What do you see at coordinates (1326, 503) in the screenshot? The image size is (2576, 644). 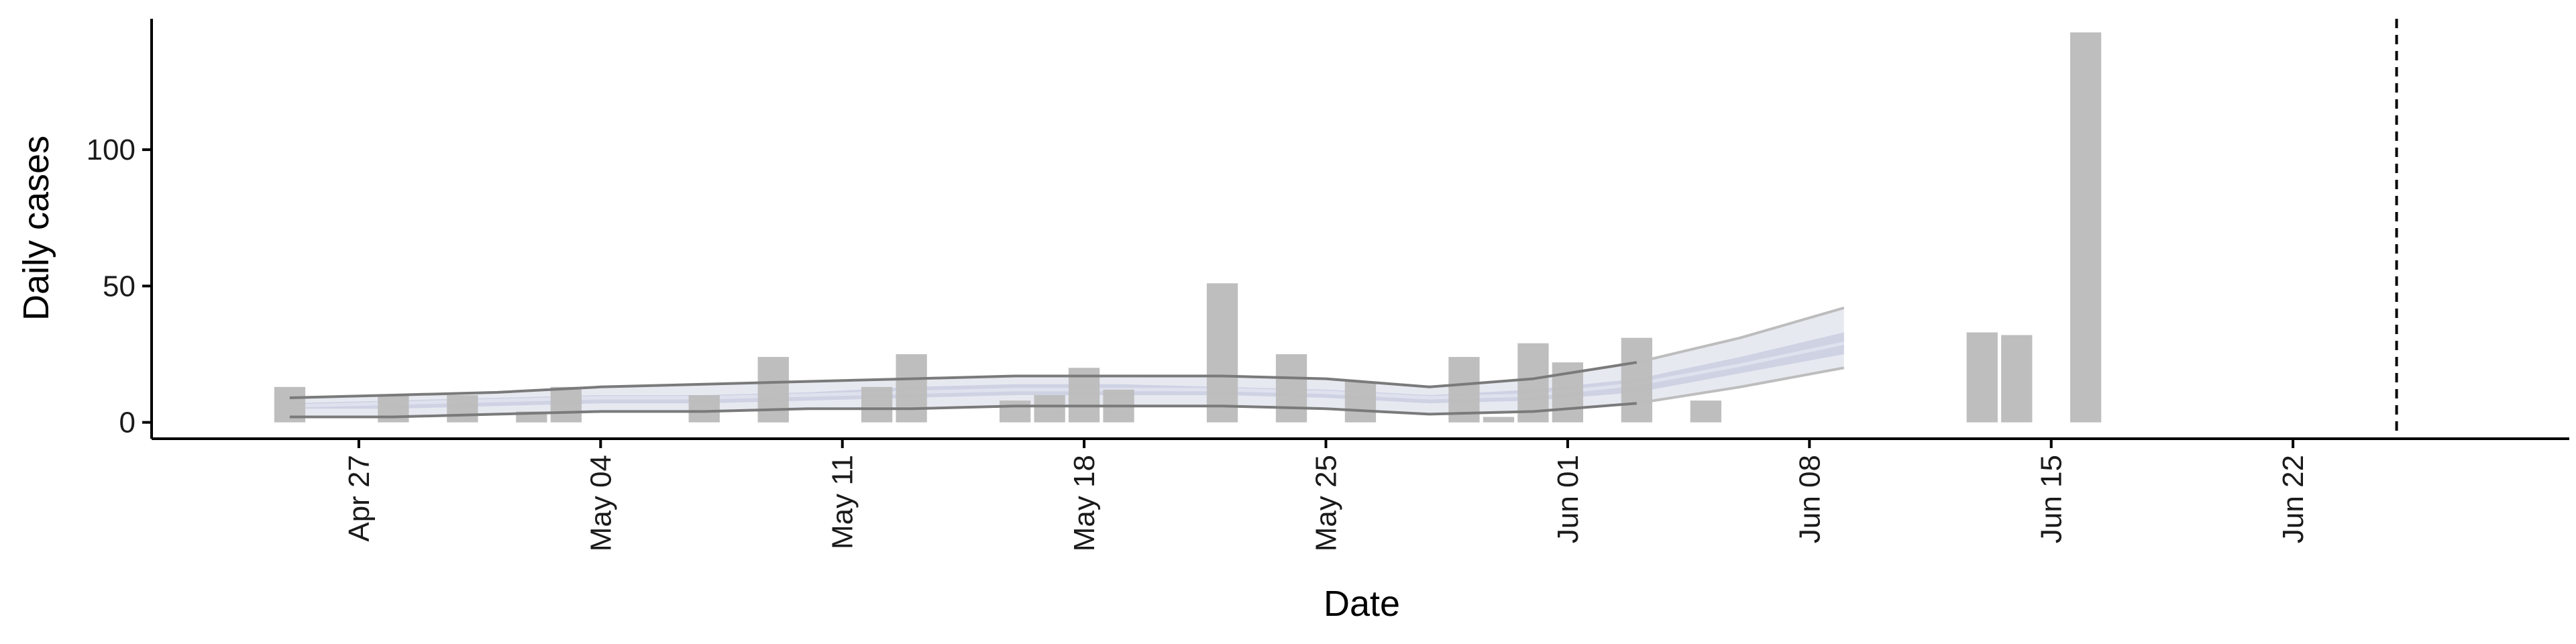 I see `x-tick-label-4: May 25` at bounding box center [1326, 503].